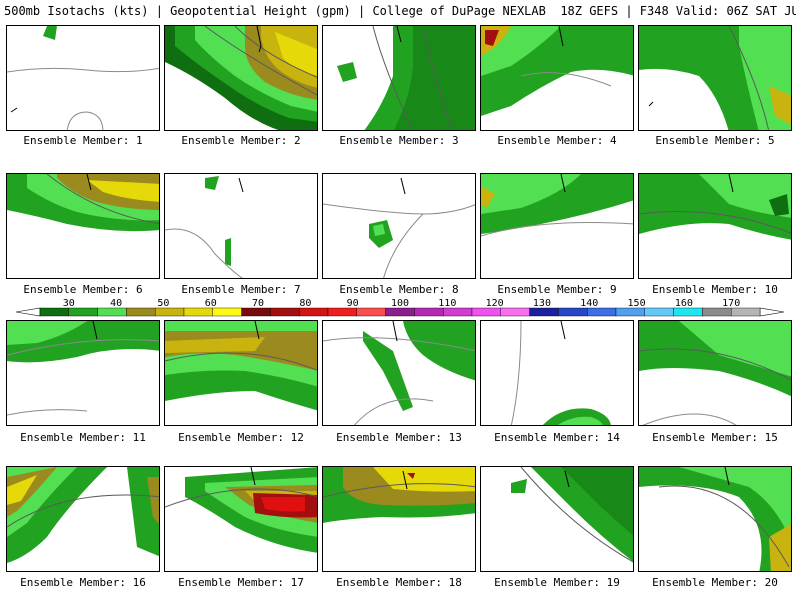  I want to click on colorbar-tick-label: 150, so click(637, 303).